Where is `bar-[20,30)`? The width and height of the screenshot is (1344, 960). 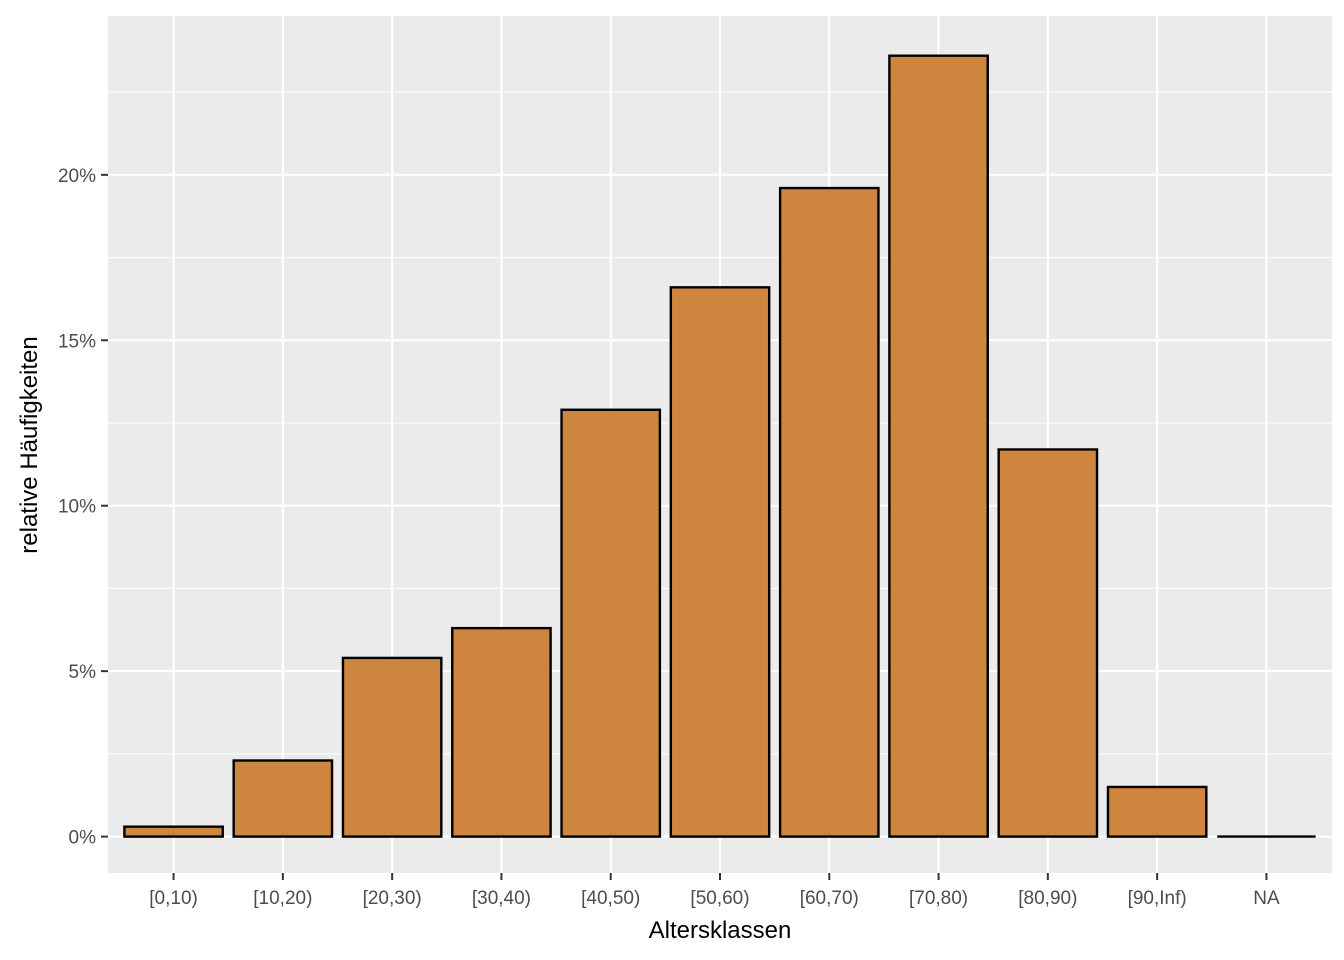 bar-[20,30) is located at coordinates (392, 747).